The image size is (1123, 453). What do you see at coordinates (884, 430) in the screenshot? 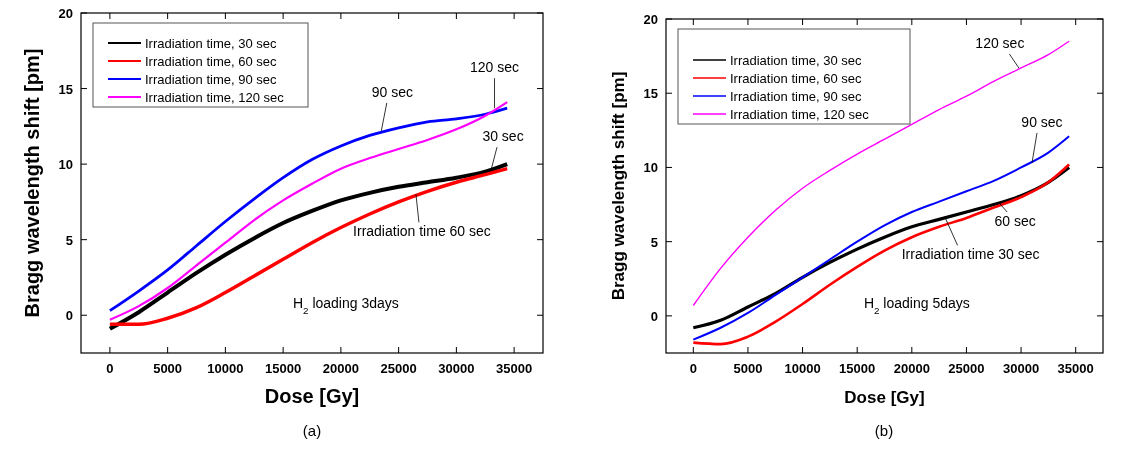
I see `text: (b)` at bounding box center [884, 430].